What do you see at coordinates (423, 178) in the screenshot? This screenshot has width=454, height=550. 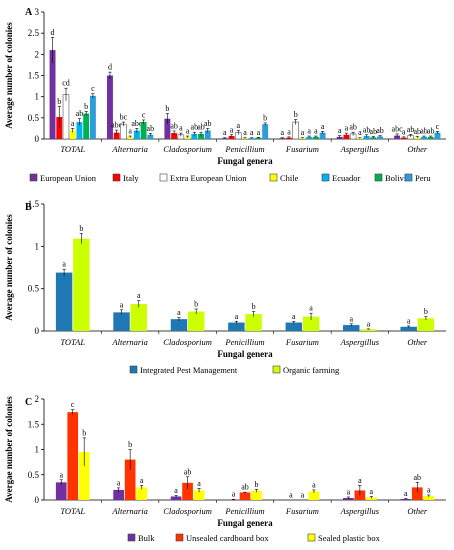 I see `legend-entry: Peru` at bounding box center [423, 178].